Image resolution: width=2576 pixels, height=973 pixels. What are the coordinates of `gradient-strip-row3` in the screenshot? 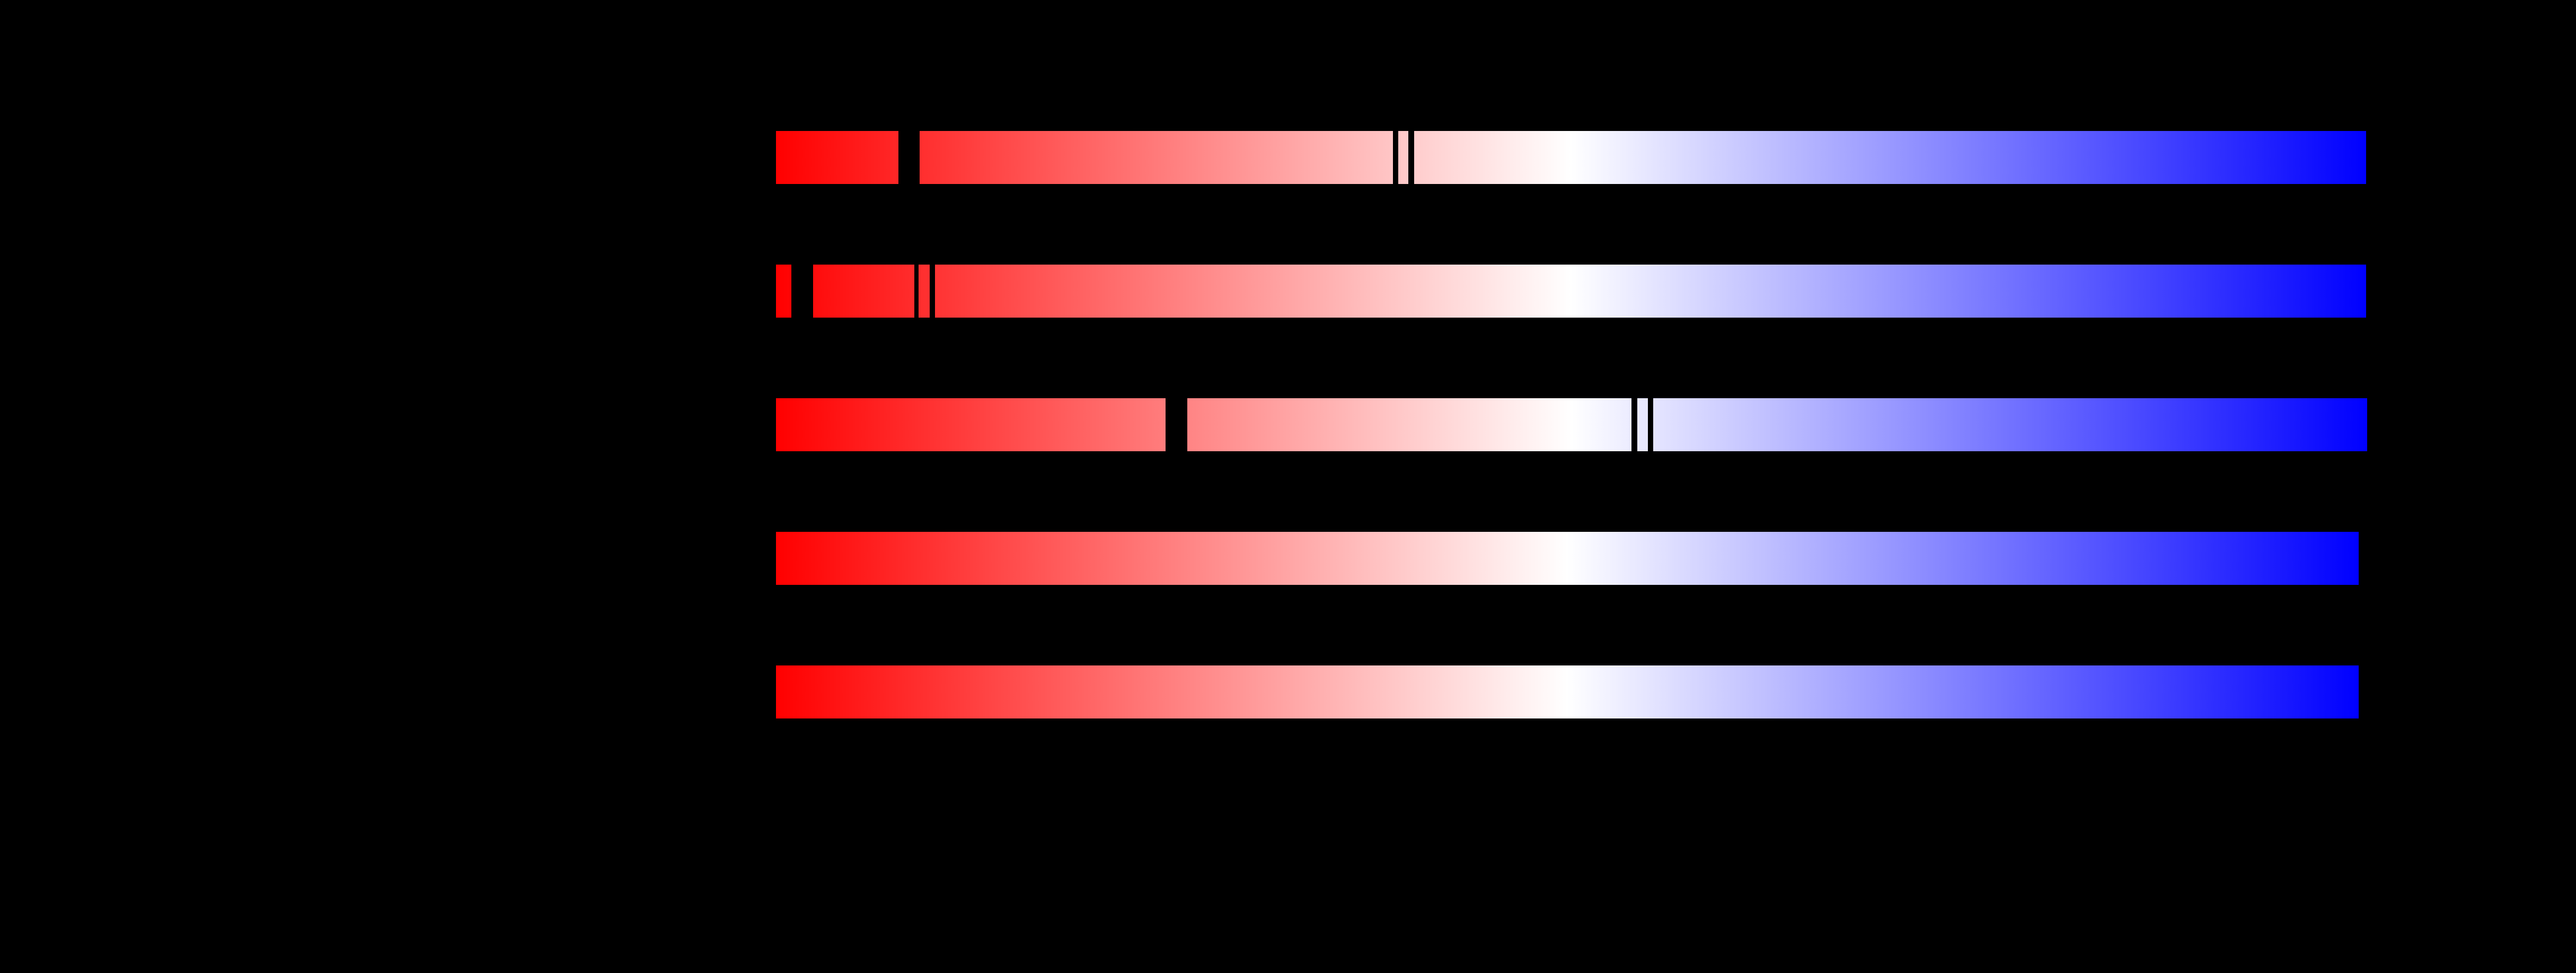 It's located at (1571, 424).